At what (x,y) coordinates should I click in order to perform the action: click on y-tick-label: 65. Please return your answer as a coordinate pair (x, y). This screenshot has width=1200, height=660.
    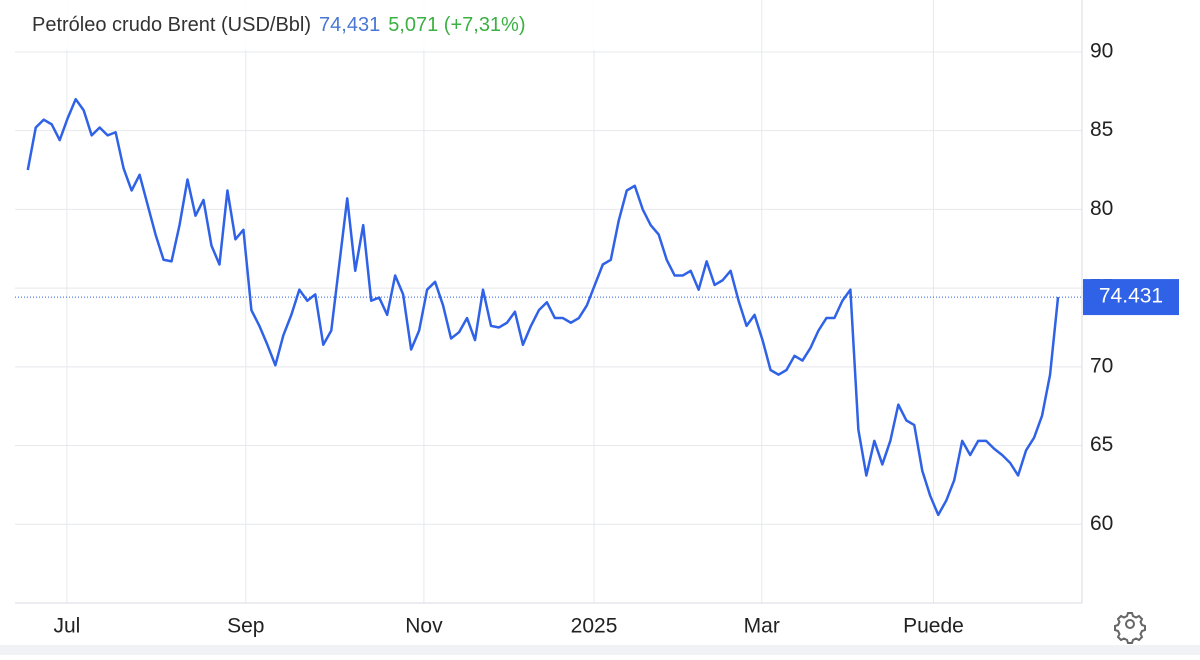
    Looking at the image, I should click on (1101, 444).